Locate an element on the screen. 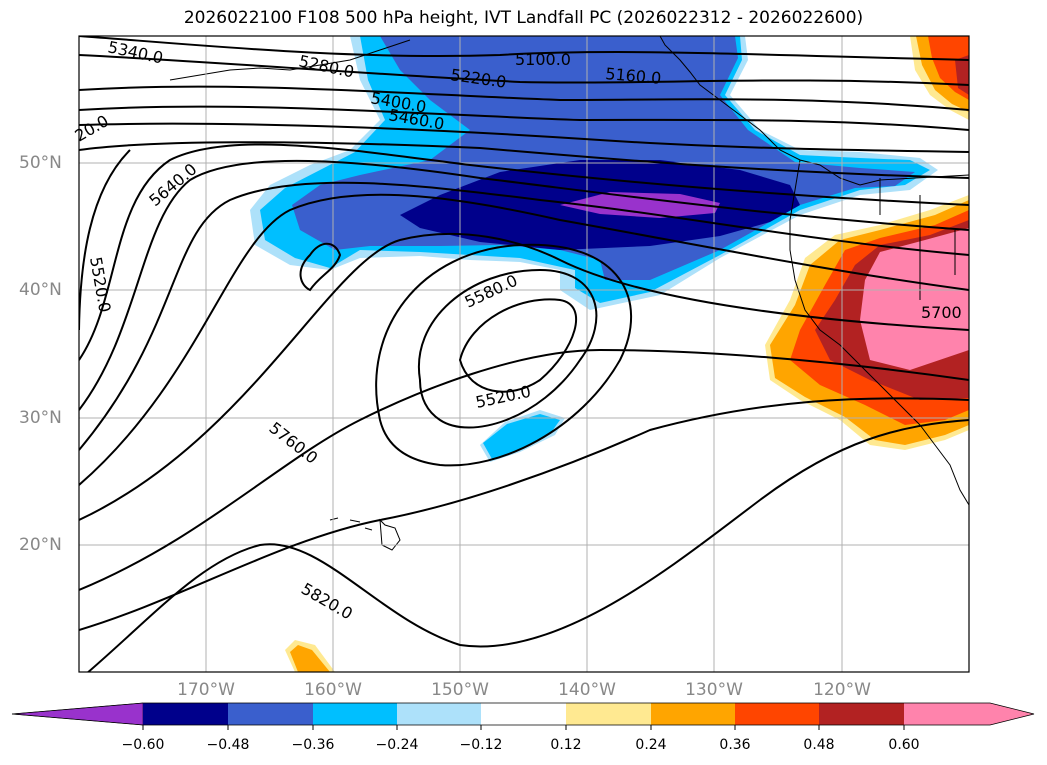  colorbar-tick-label: −0.12 is located at coordinates (481, 745).